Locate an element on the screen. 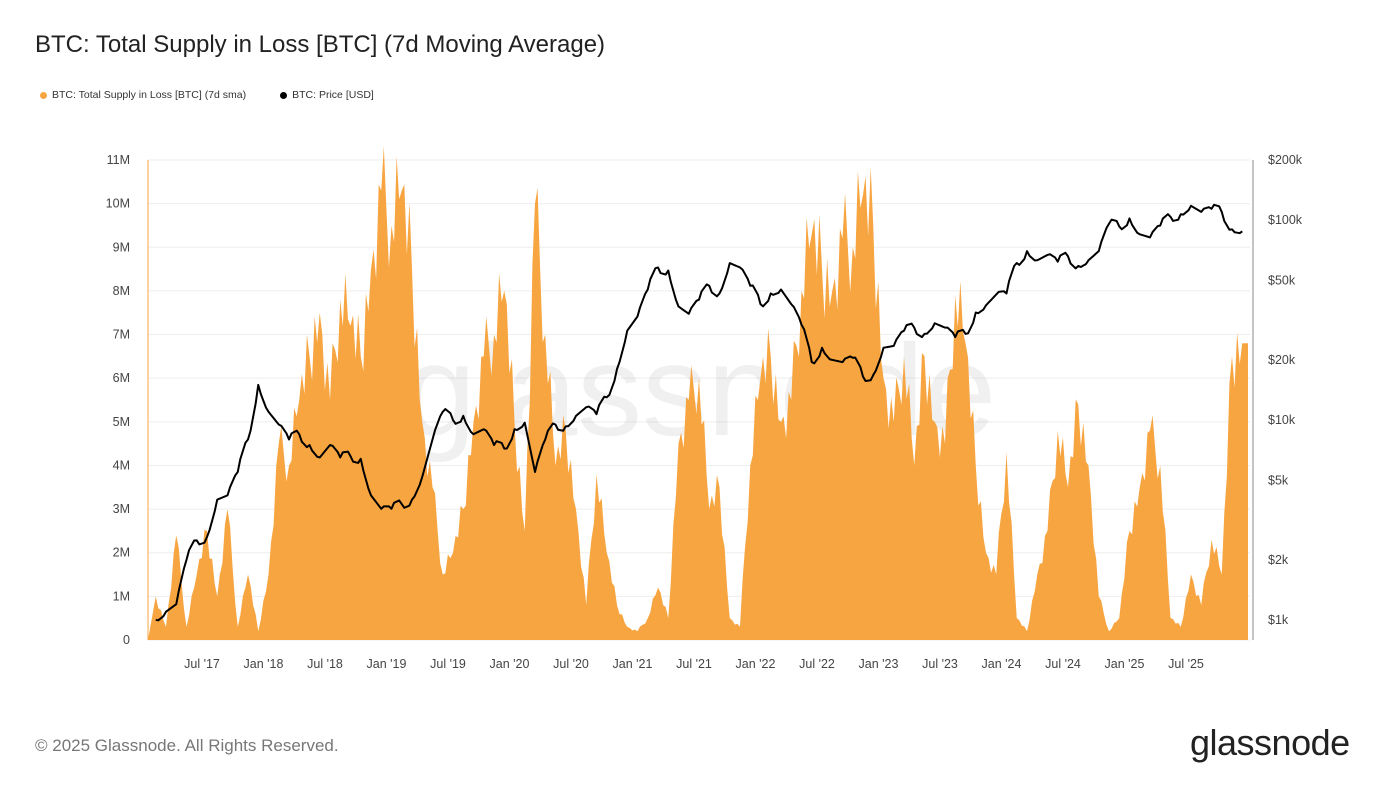 The width and height of the screenshot is (1400, 787). y-right-tick-label: $100k is located at coordinates (1285, 220).